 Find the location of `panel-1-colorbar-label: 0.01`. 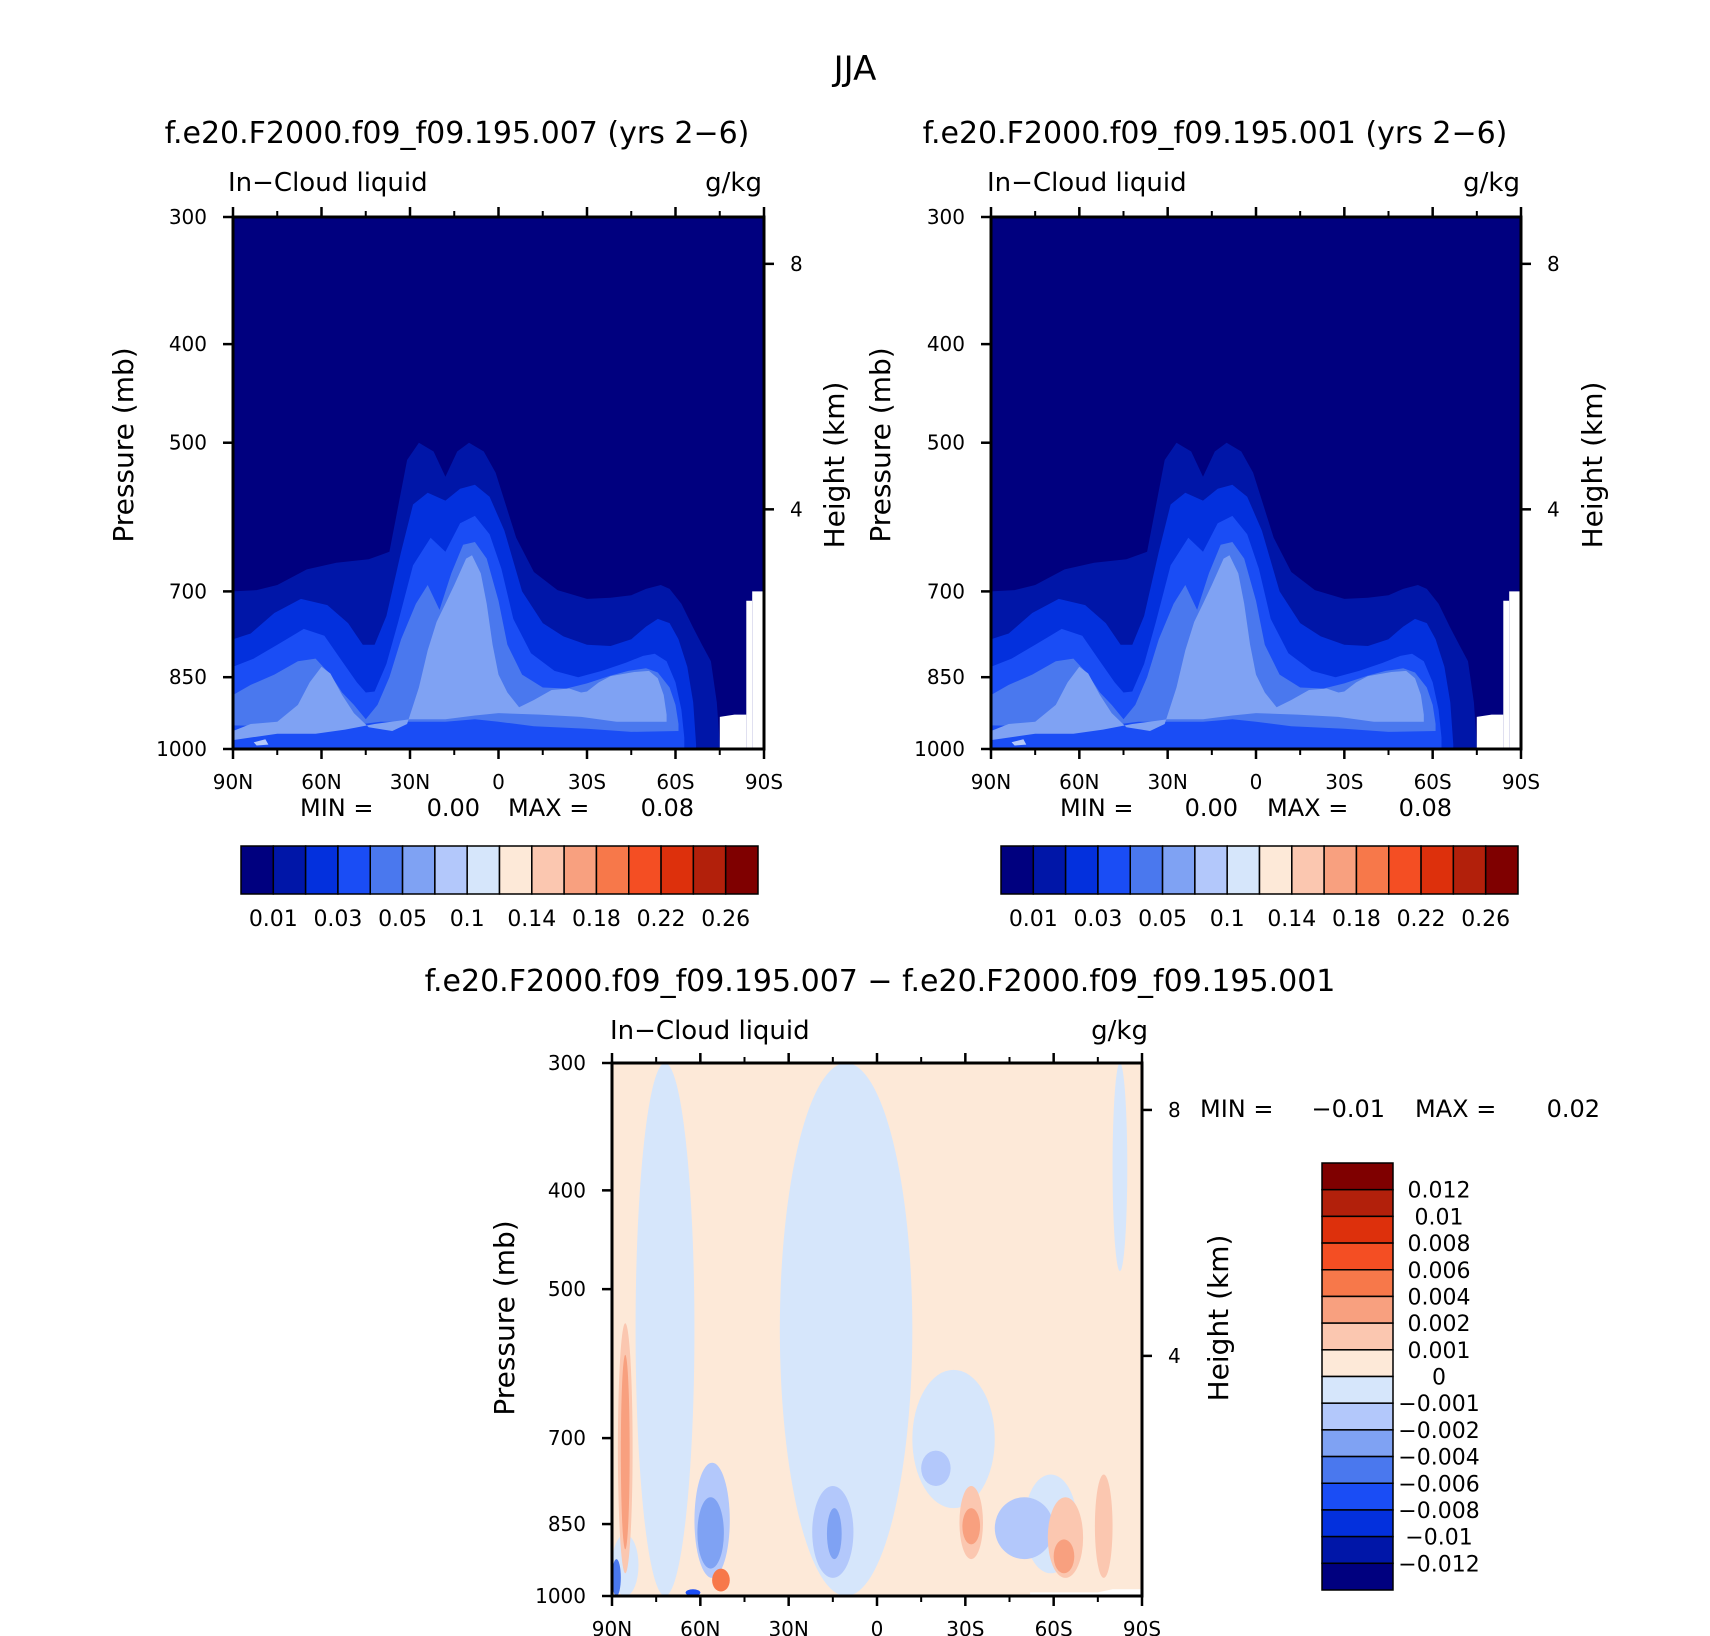

panel-1-colorbar-label: 0.01 is located at coordinates (273, 919).